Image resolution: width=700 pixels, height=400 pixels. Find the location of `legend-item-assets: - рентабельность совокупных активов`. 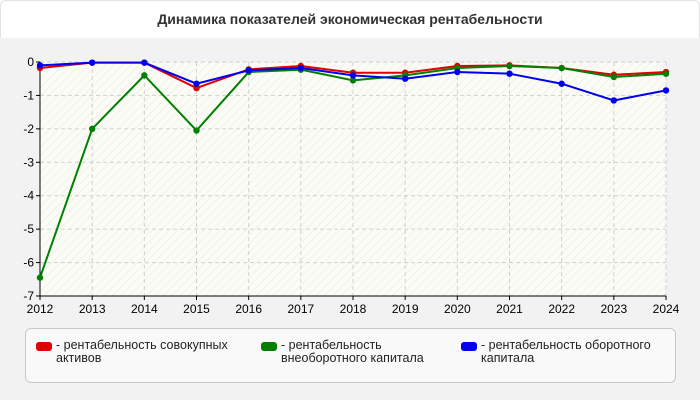

legend-item-assets: - рентабельность совокупных активов is located at coordinates (141, 352).